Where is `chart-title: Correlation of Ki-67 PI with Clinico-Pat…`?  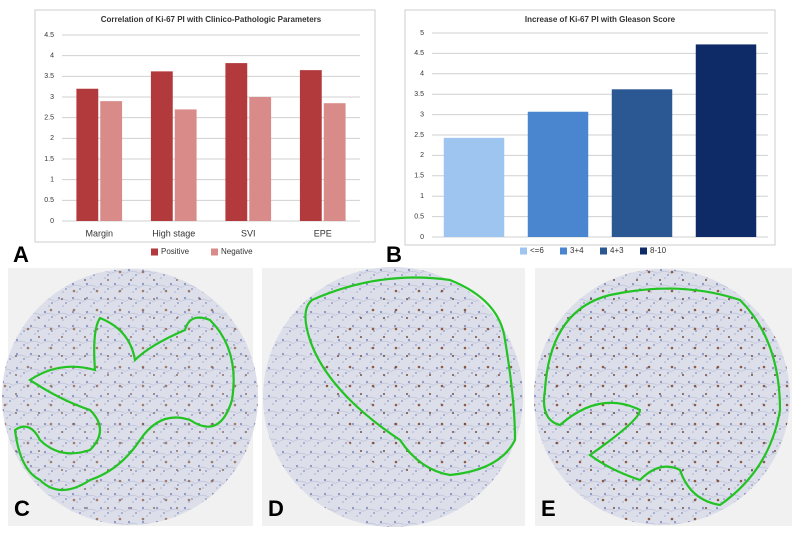
chart-title: Correlation of Ki-67 PI with Clinico-Pat… is located at coordinates (211, 19).